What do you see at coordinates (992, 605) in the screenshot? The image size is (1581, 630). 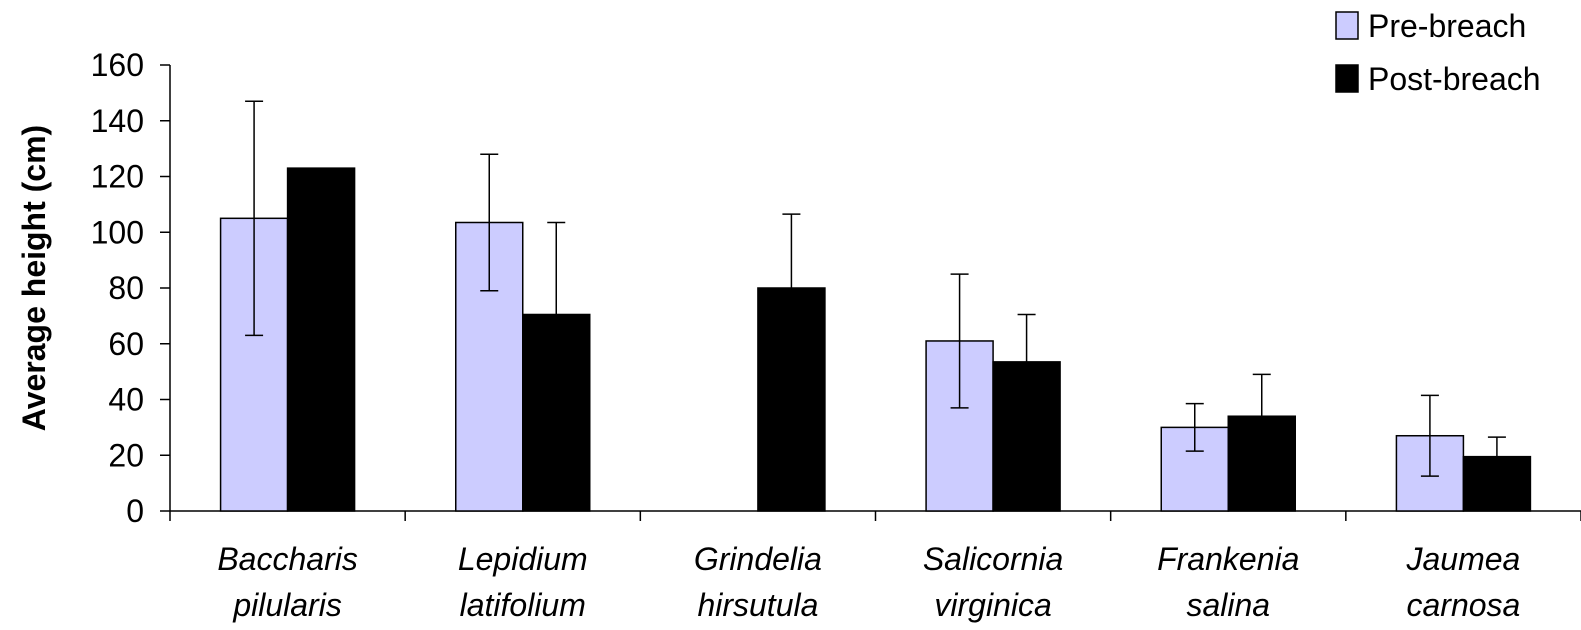 I see `category-label-line2: virginica` at bounding box center [992, 605].